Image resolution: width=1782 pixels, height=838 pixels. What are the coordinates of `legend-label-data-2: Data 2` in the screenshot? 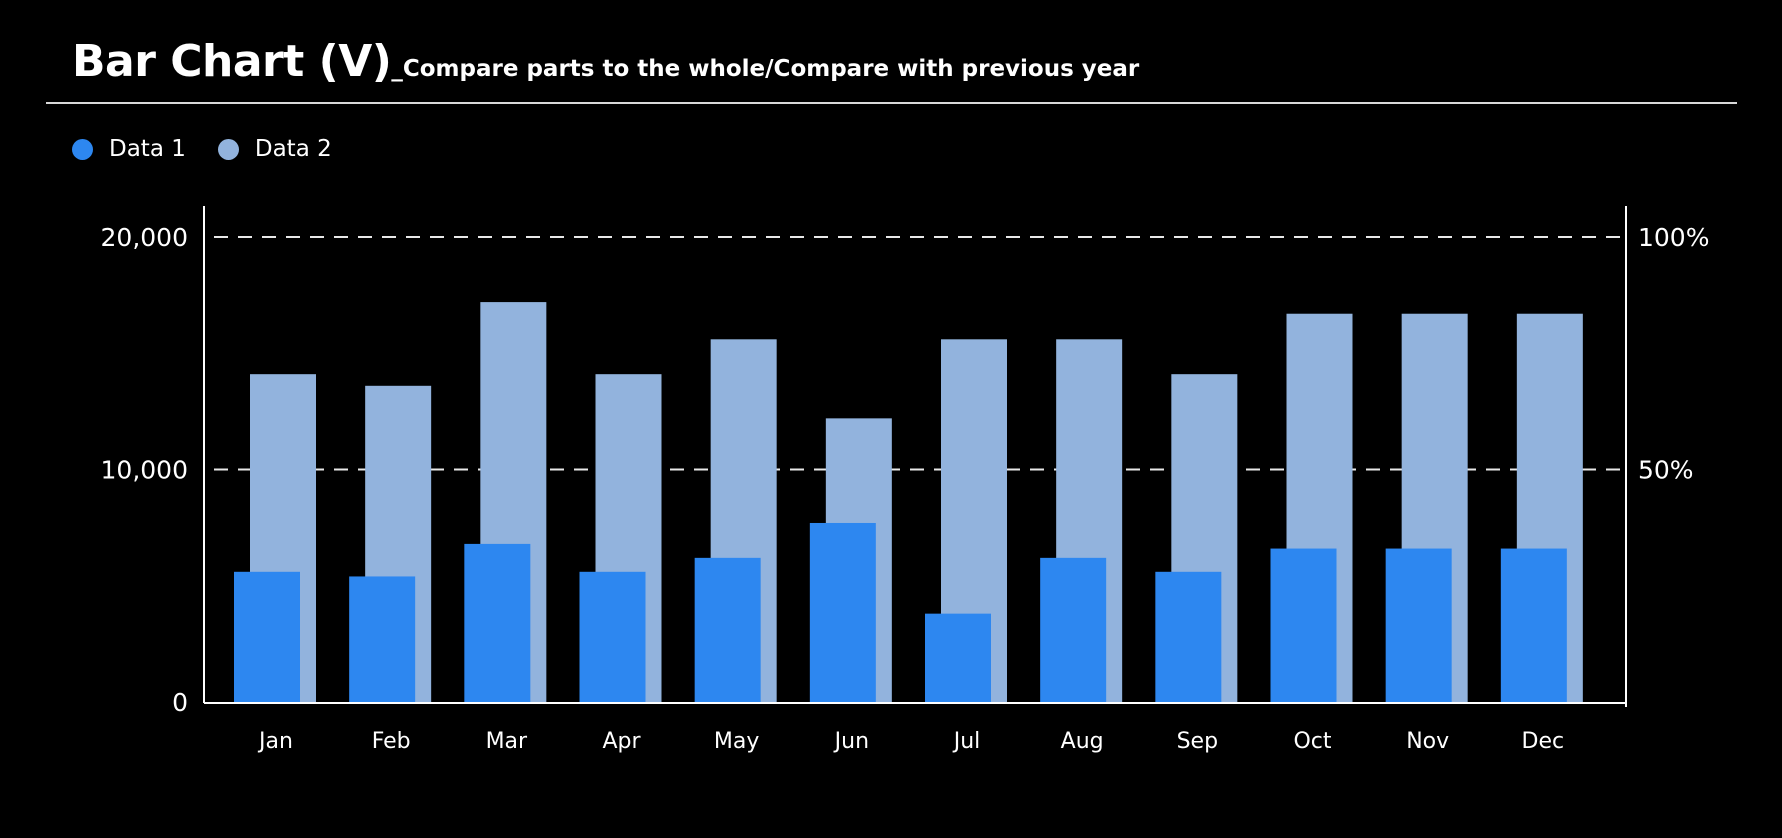 It's located at (293, 149).